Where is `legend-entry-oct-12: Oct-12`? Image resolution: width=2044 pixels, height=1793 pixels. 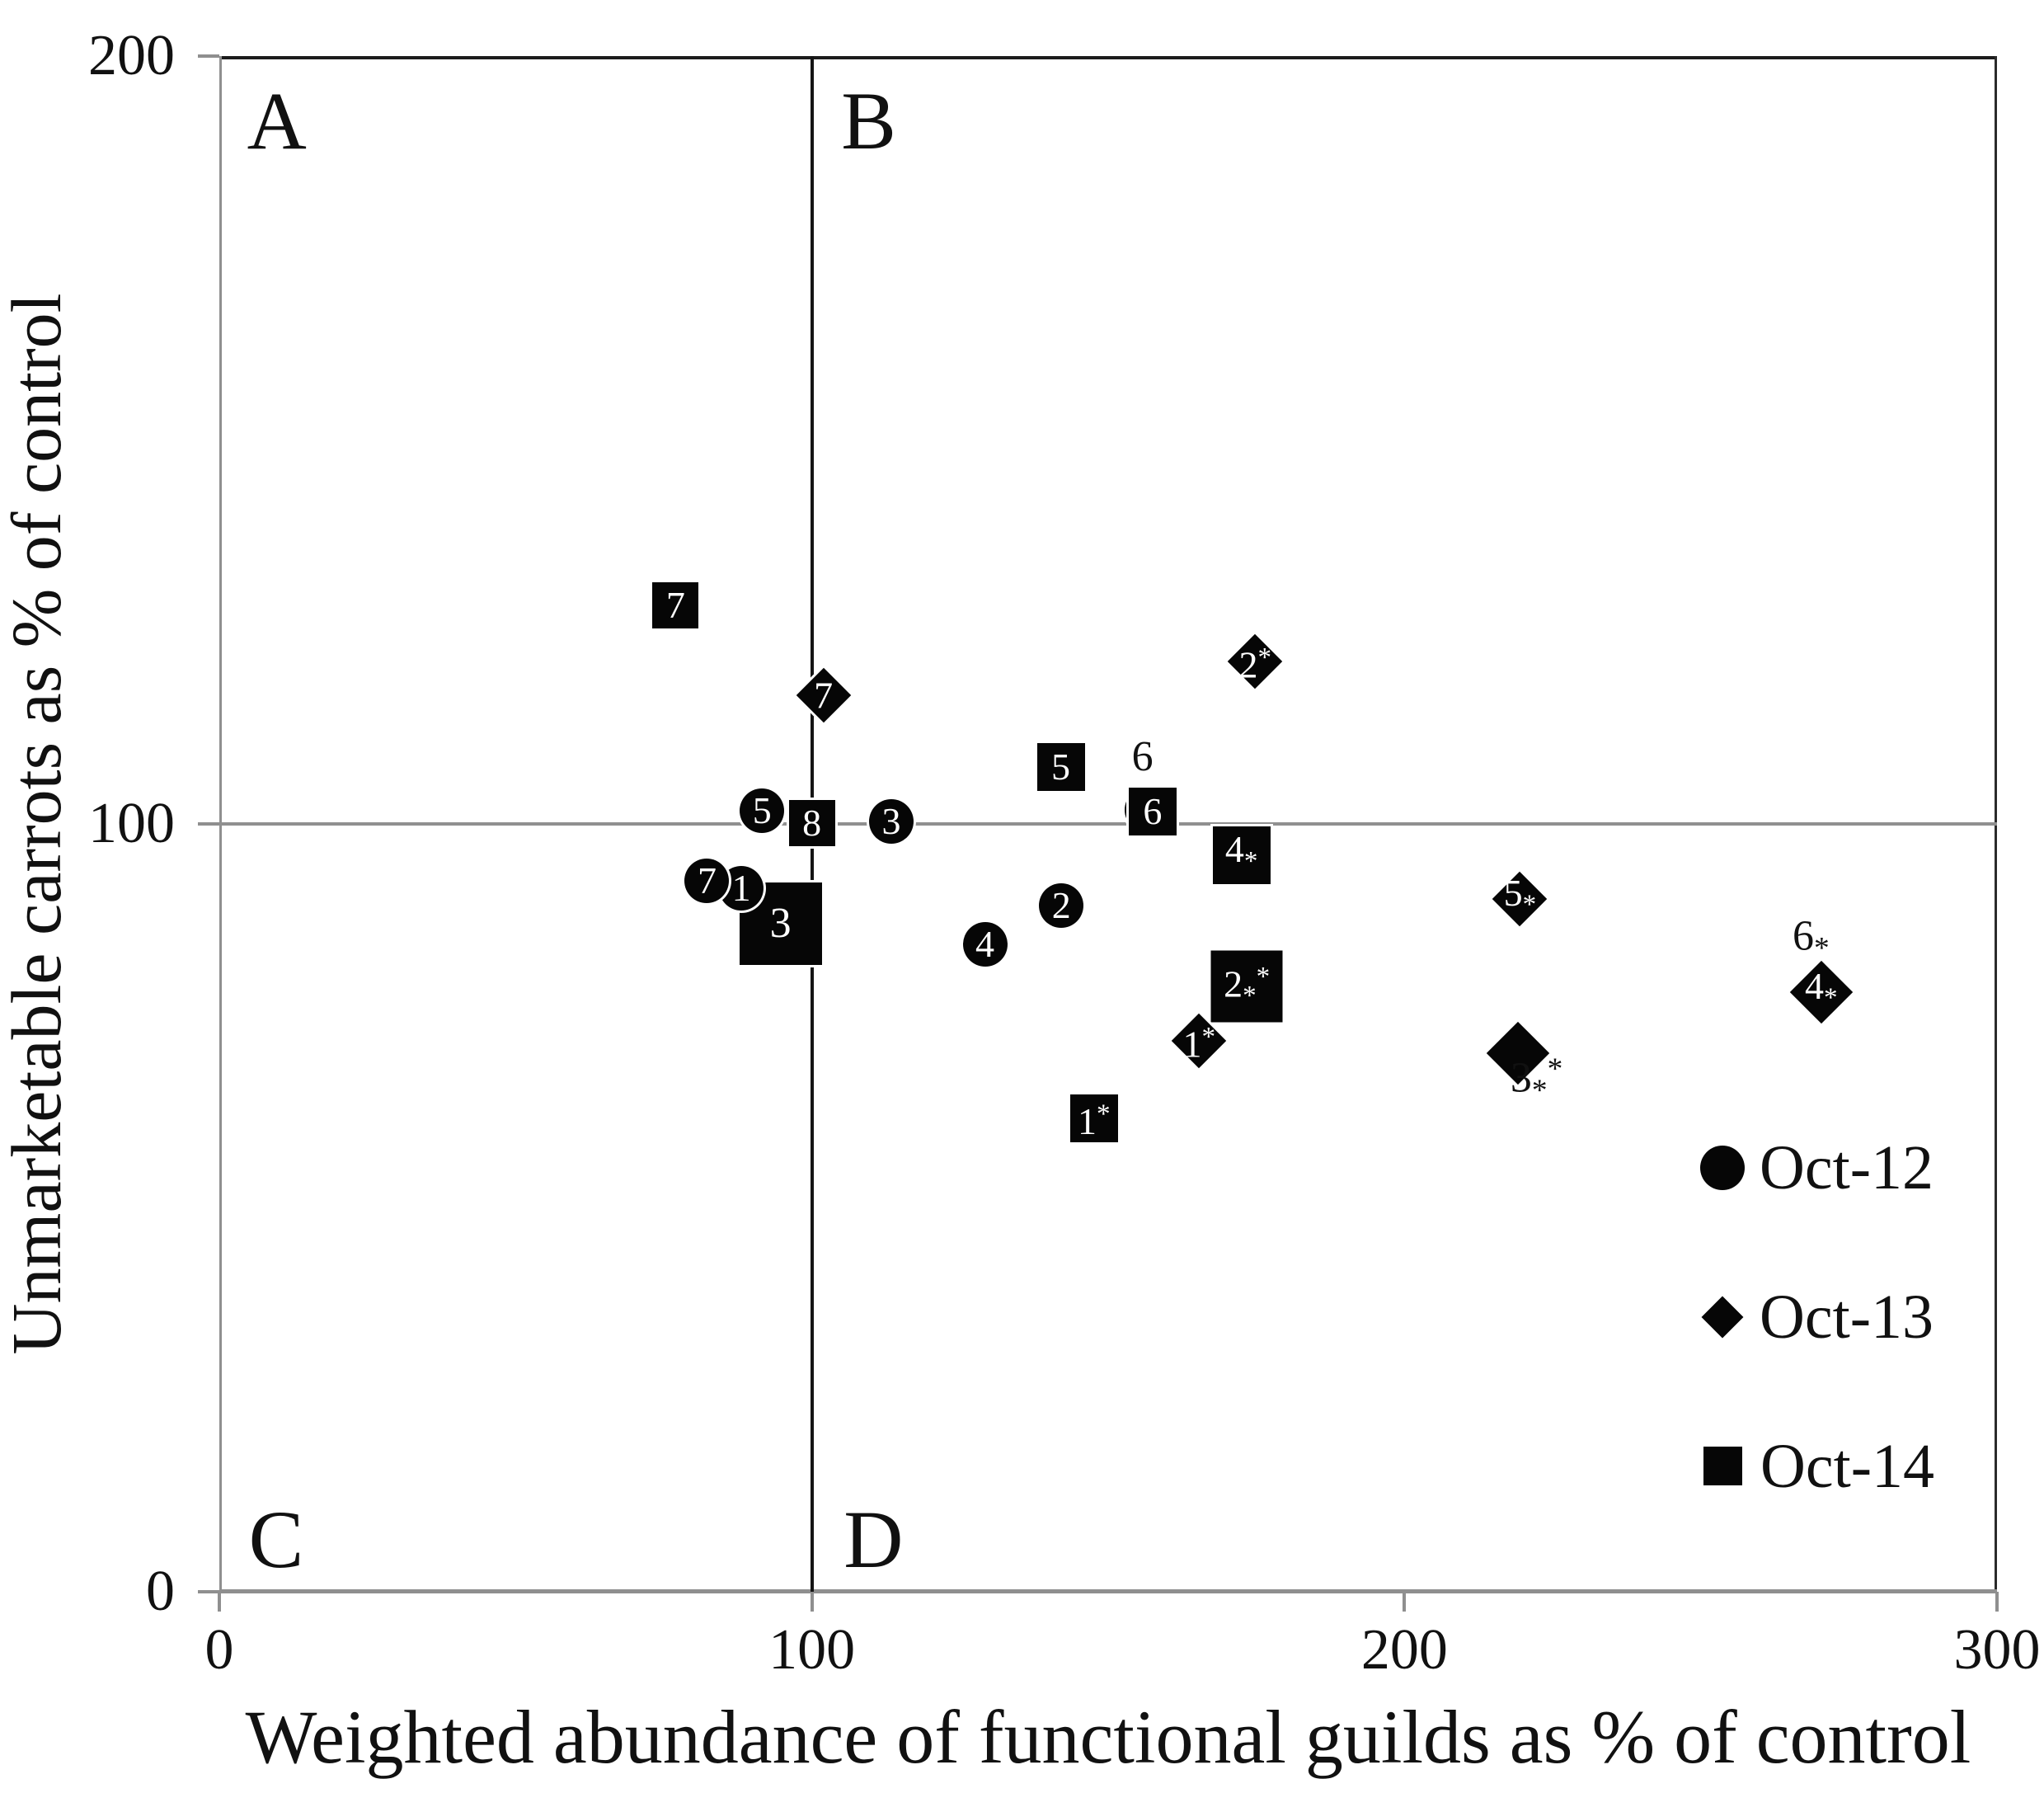 legend-entry-oct-12: Oct-12 is located at coordinates (1817, 1167).